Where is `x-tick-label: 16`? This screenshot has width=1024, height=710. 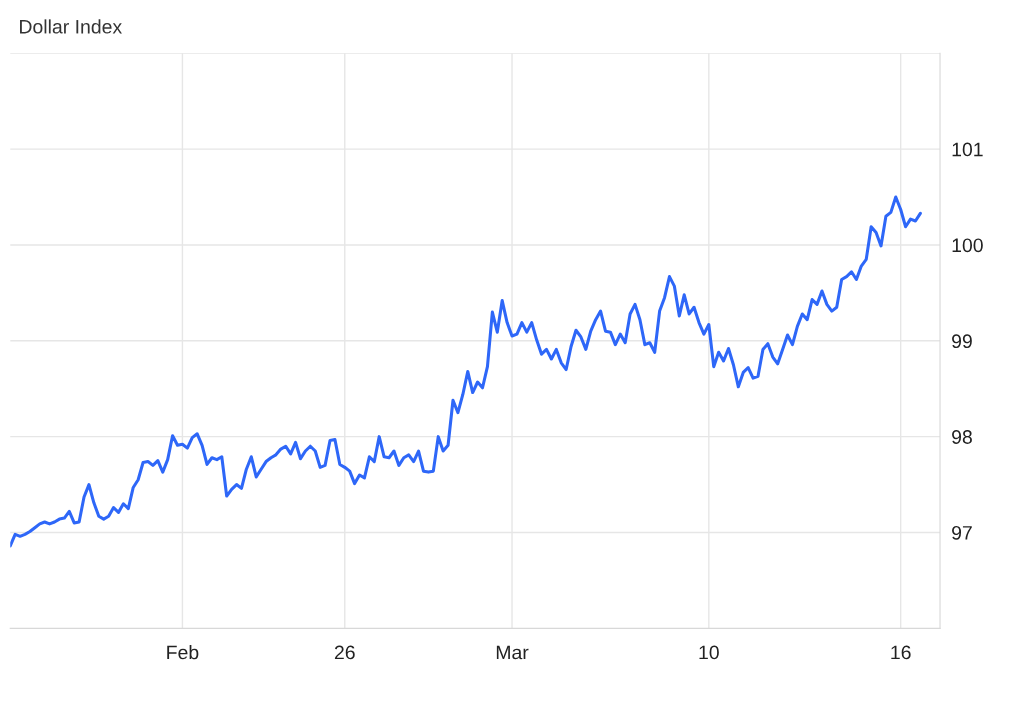 x-tick-label: 16 is located at coordinates (901, 652).